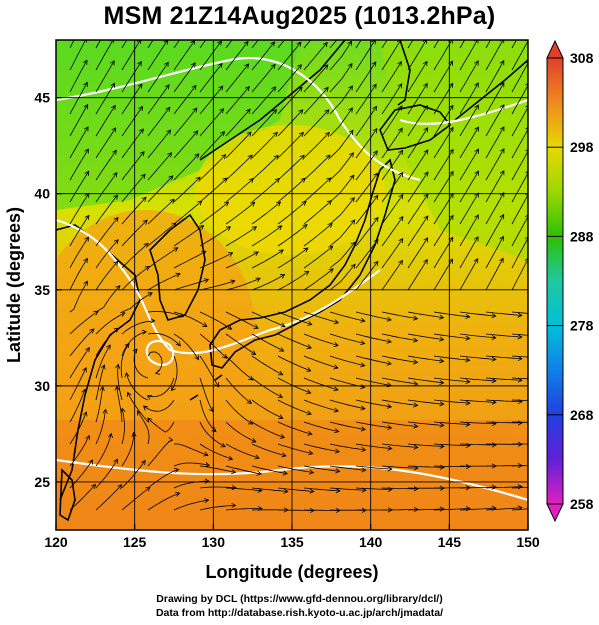 This screenshot has height=625, width=599. I want to click on colorbar-tick-label: 258, so click(582, 504).